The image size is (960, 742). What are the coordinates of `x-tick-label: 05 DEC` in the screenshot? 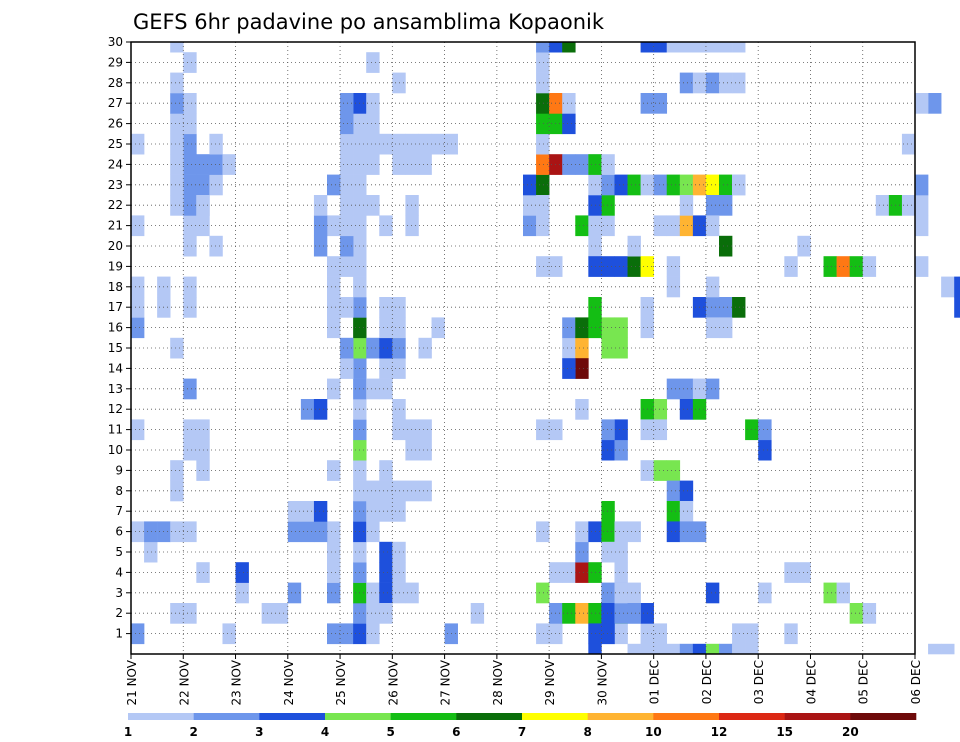 It's located at (864, 682).